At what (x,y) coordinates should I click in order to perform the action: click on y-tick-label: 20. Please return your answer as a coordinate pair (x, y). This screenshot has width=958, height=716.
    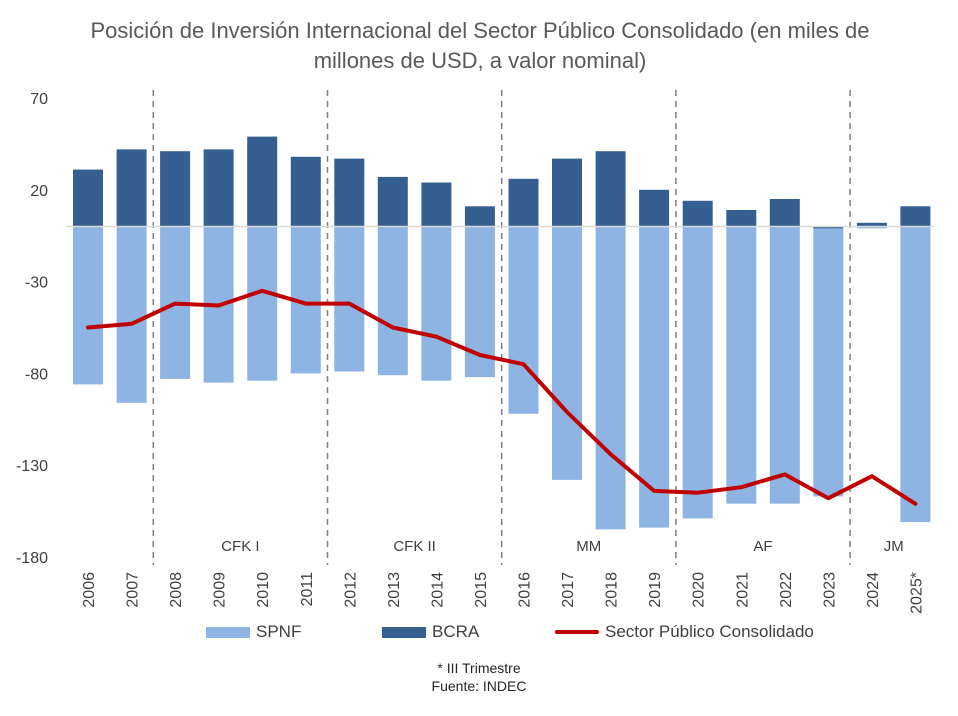
    Looking at the image, I should click on (39, 191).